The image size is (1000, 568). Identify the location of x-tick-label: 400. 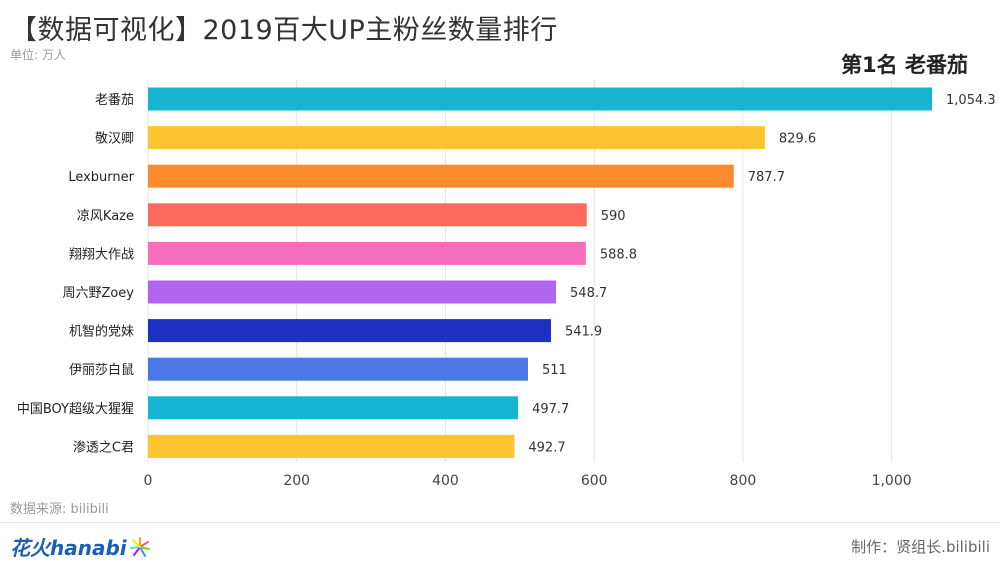
(445, 481).